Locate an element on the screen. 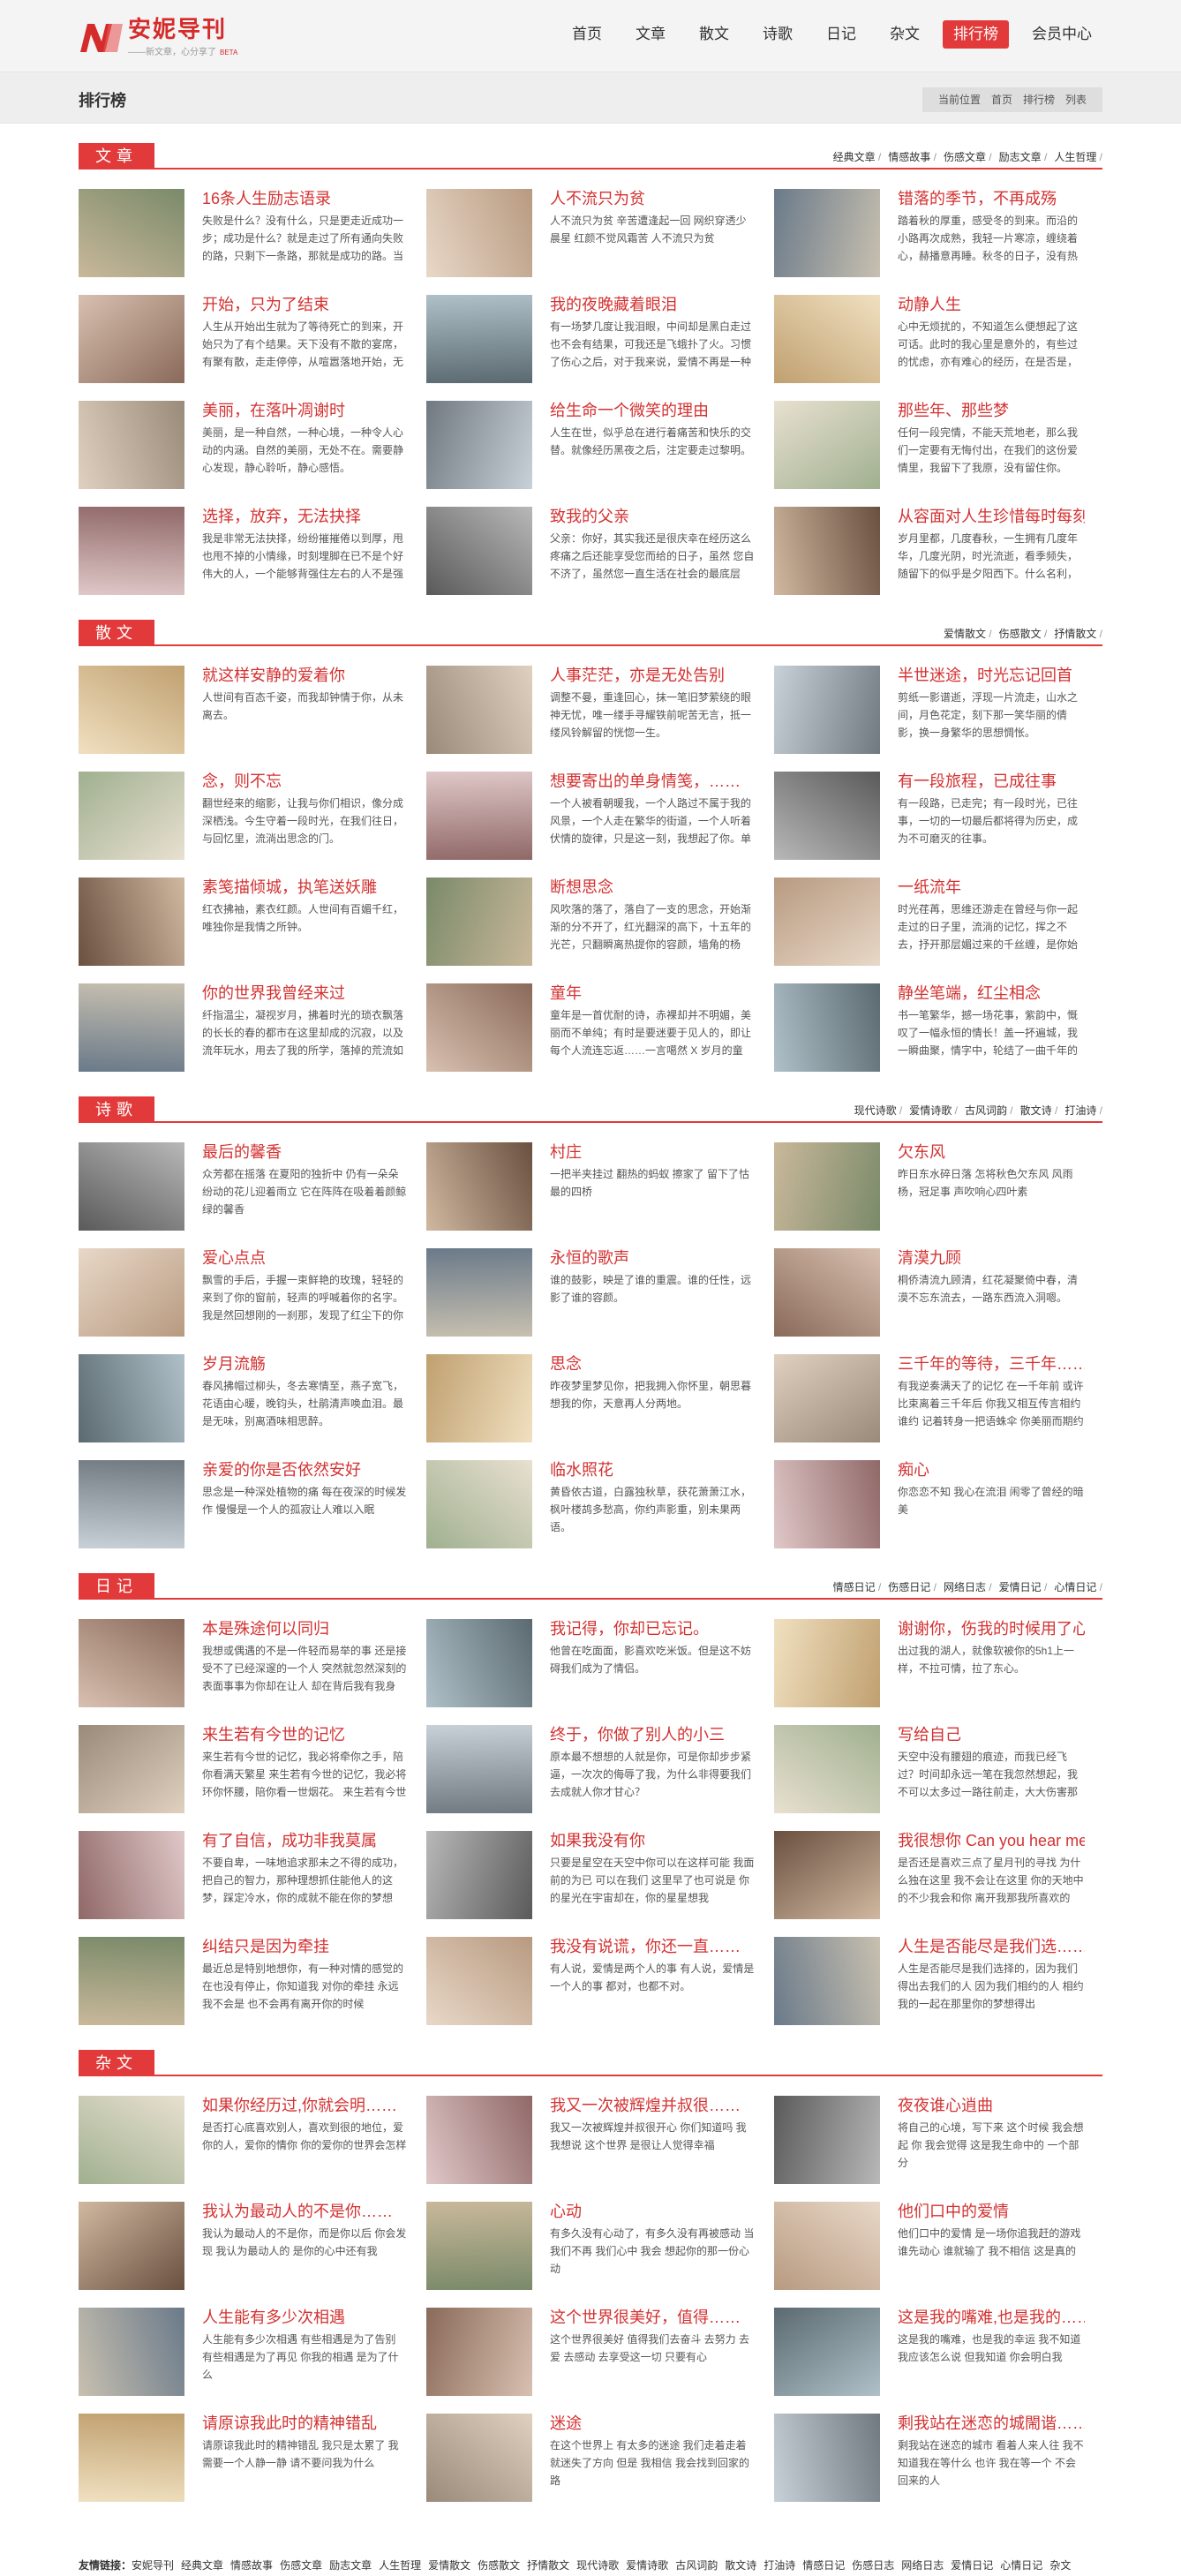  article-title: 写给自己 is located at coordinates (929, 1735).